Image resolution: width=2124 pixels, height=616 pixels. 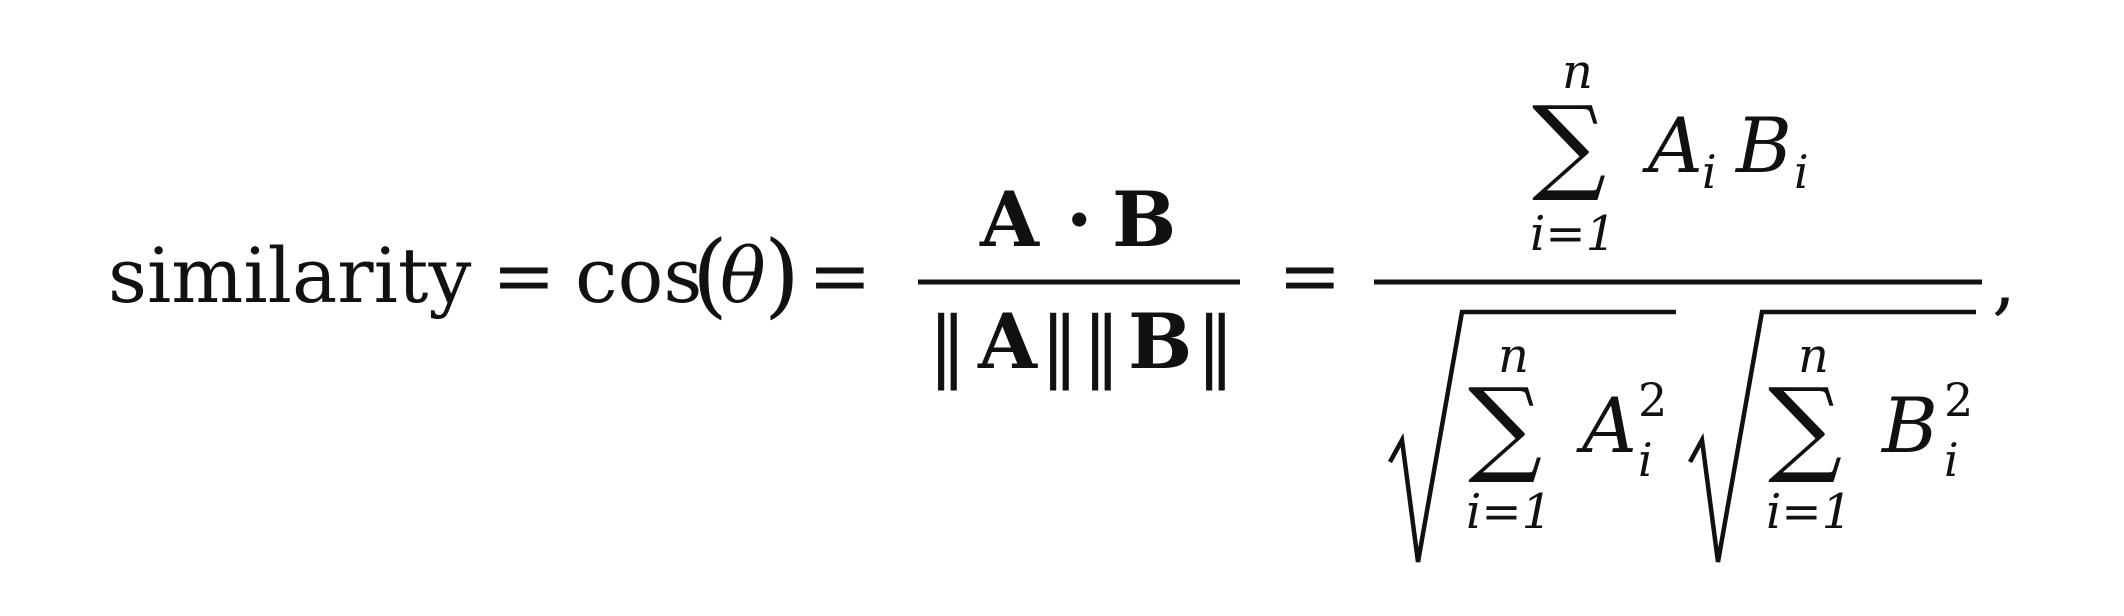 What do you see at coordinates (1645, 460) in the screenshot?
I see `sqrt-a-subscript: i` at bounding box center [1645, 460].